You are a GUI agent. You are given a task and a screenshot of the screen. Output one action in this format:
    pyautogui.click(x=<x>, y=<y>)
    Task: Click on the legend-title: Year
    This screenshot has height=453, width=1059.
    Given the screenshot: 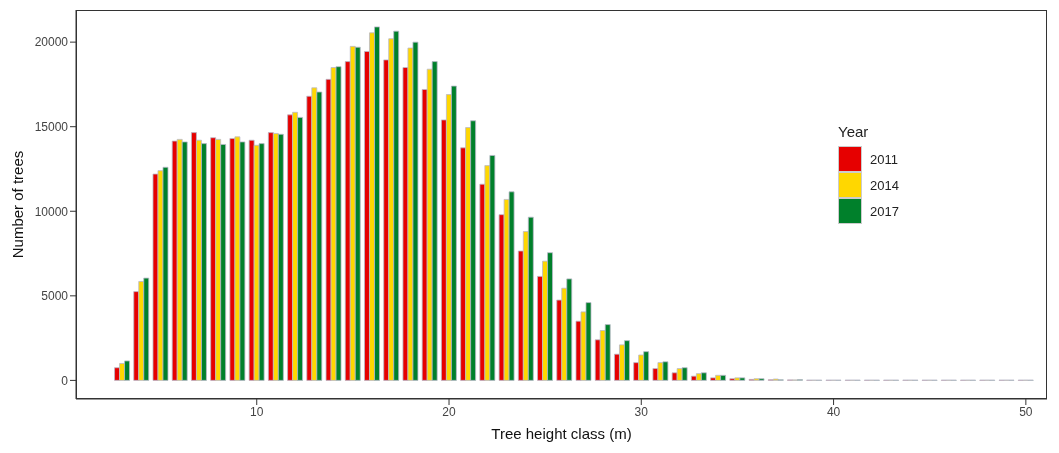 What is the action you would take?
    pyautogui.click(x=854, y=131)
    